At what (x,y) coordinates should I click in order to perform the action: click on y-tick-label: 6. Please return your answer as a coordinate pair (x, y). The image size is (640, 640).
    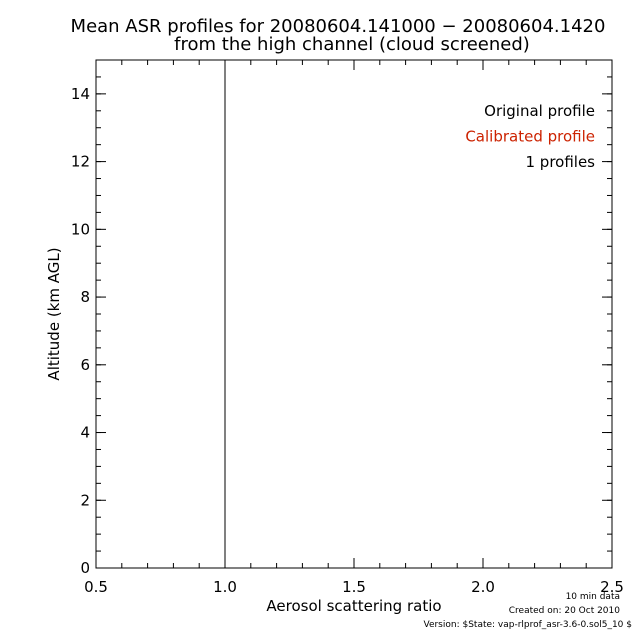
    Looking at the image, I should click on (85, 365).